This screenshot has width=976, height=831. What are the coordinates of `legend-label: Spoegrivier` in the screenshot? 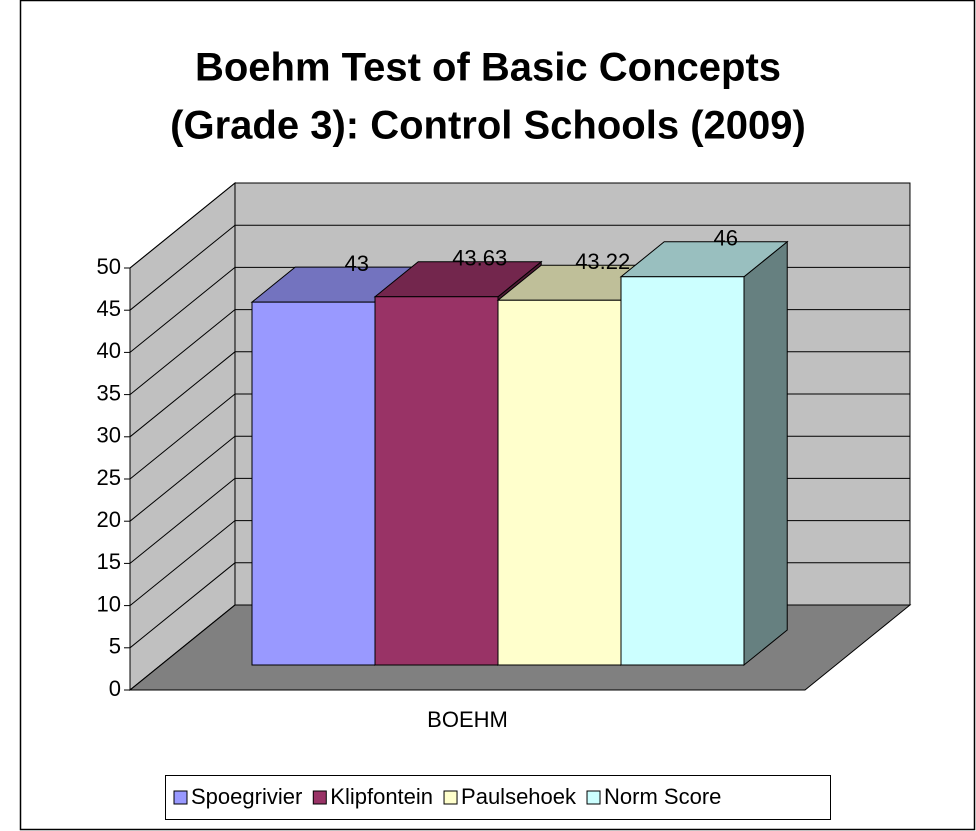 It's located at (246, 796).